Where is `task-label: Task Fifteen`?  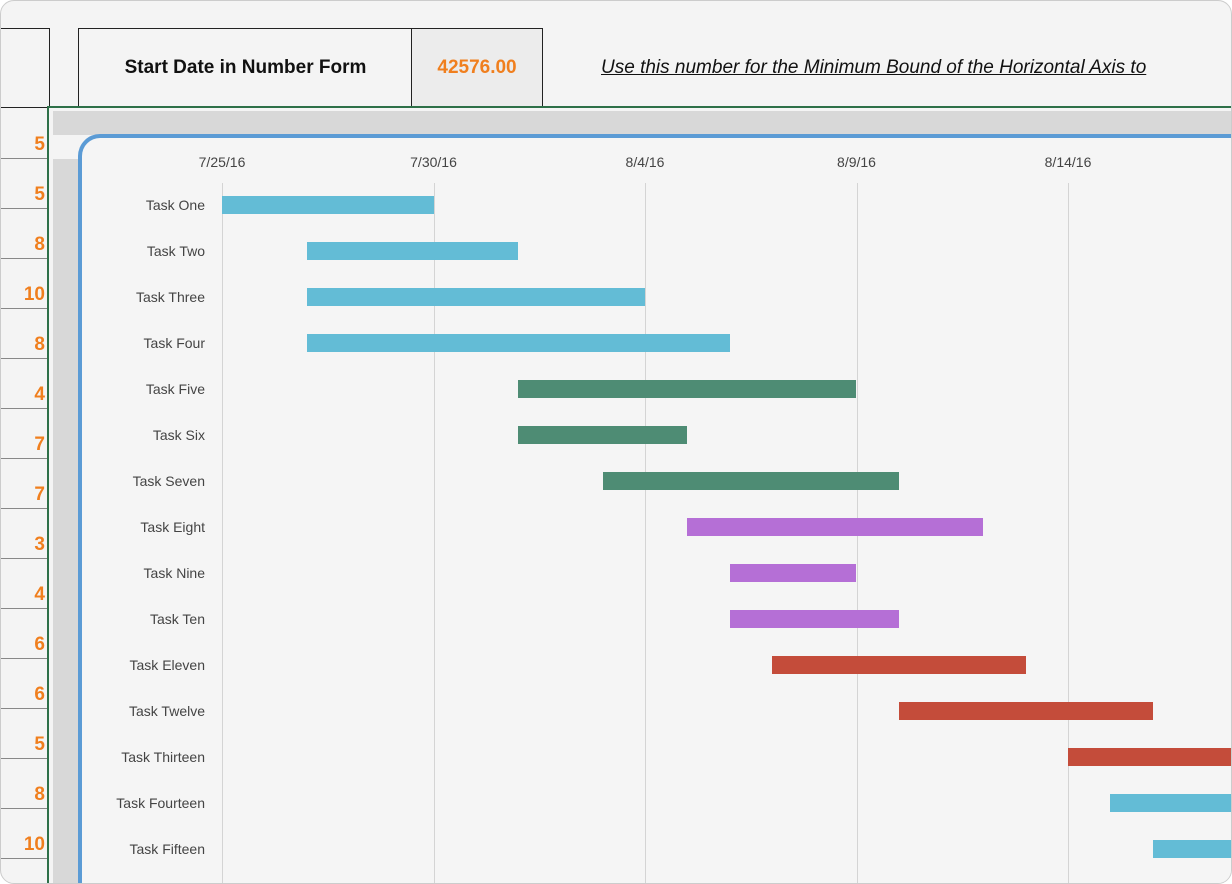 task-label: Task Fifteen is located at coordinates (167, 849).